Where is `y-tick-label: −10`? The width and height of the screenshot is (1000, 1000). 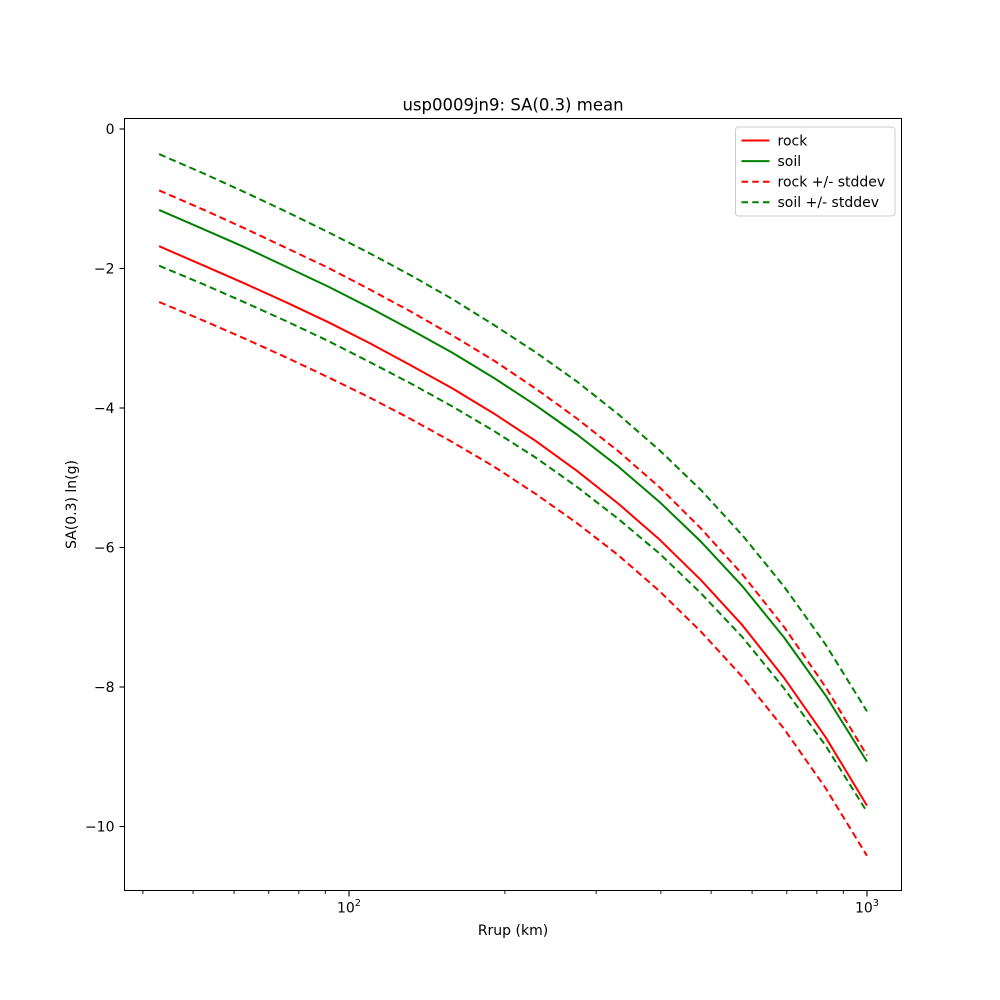 y-tick-label: −10 is located at coordinates (100, 827).